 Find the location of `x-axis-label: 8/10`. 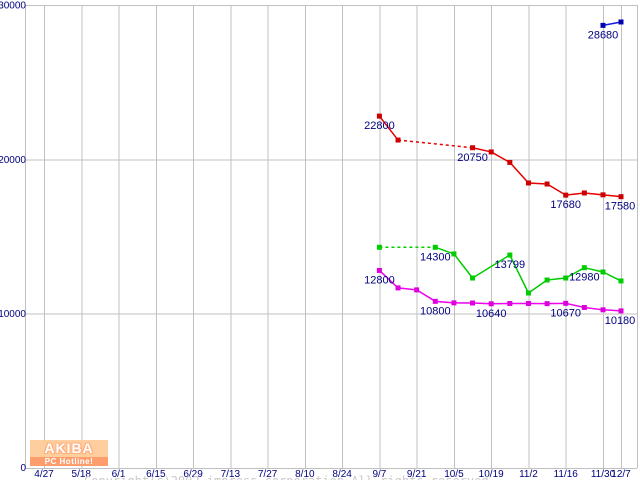

x-axis-label: 8/10 is located at coordinates (305, 474).